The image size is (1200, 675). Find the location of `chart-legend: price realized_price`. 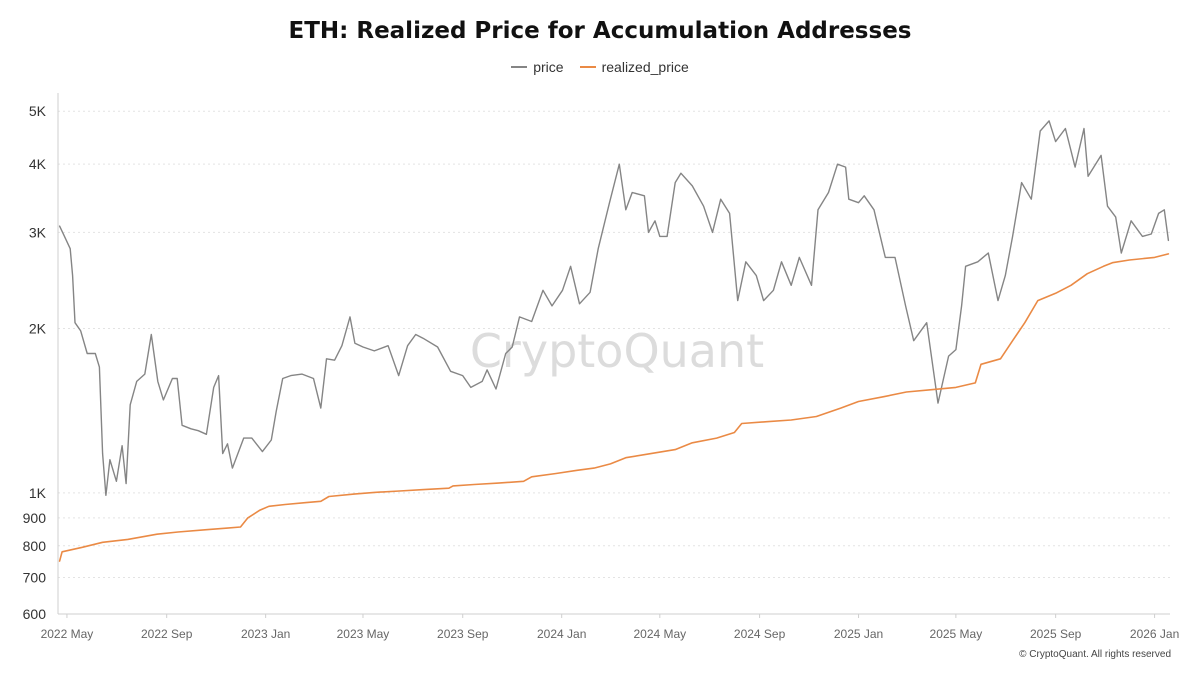

chart-legend: price realized_price is located at coordinates (600, 67).